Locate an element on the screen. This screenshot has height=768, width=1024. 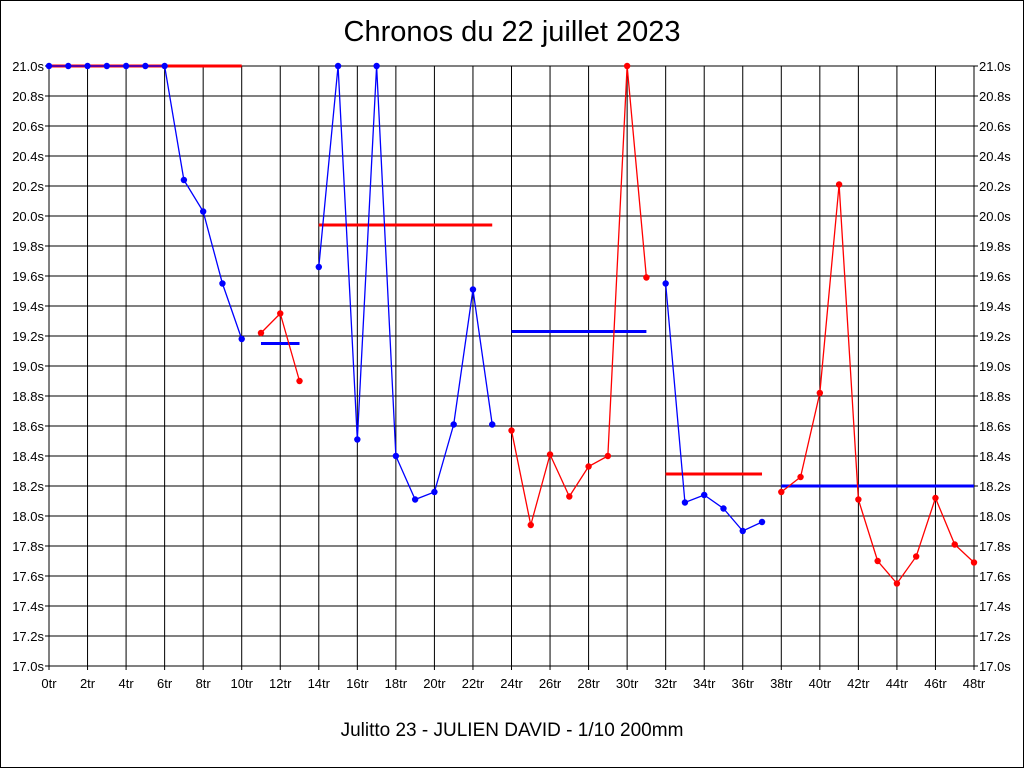
y-tick-label: 19.4s is located at coordinates (995, 306).